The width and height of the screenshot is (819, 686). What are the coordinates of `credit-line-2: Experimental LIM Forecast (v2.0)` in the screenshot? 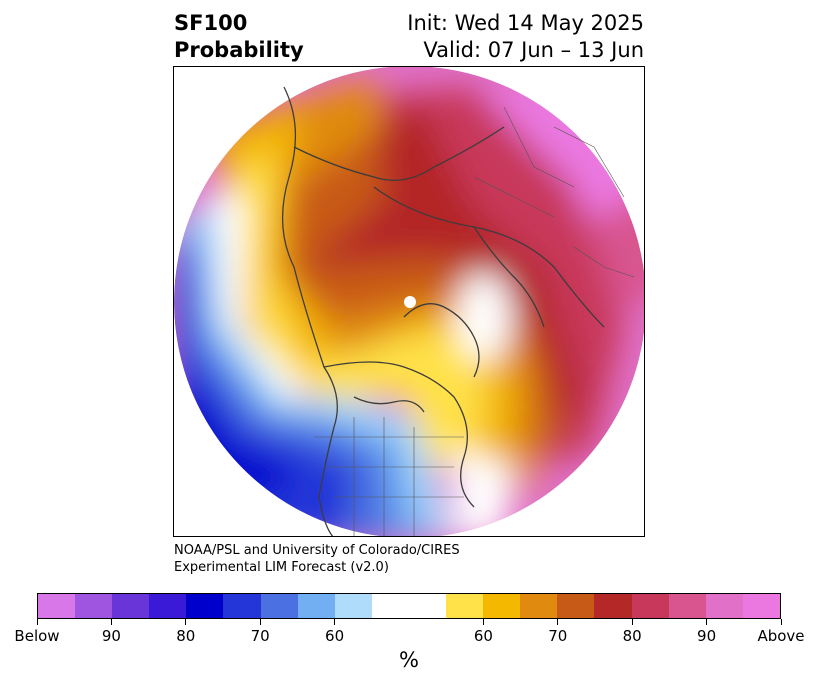 It's located at (281, 567).